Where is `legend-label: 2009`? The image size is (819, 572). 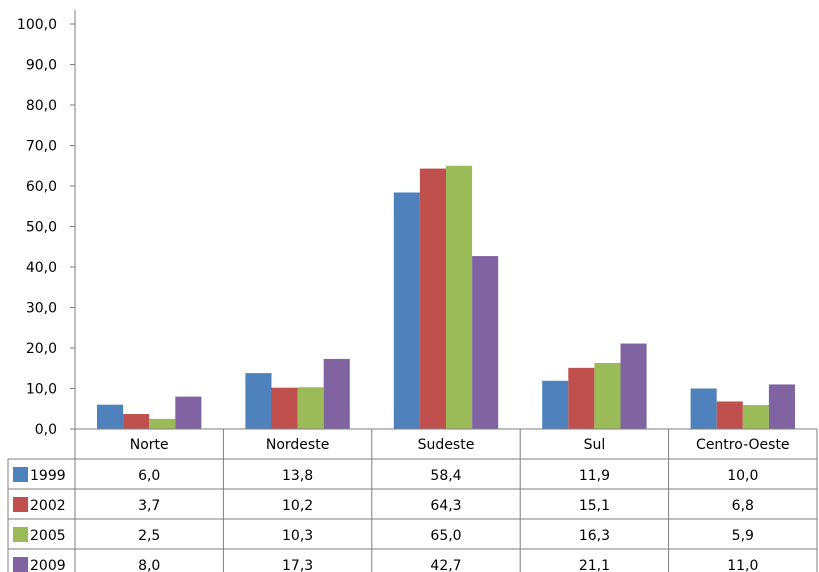
legend-label: 2009 is located at coordinates (48, 565).